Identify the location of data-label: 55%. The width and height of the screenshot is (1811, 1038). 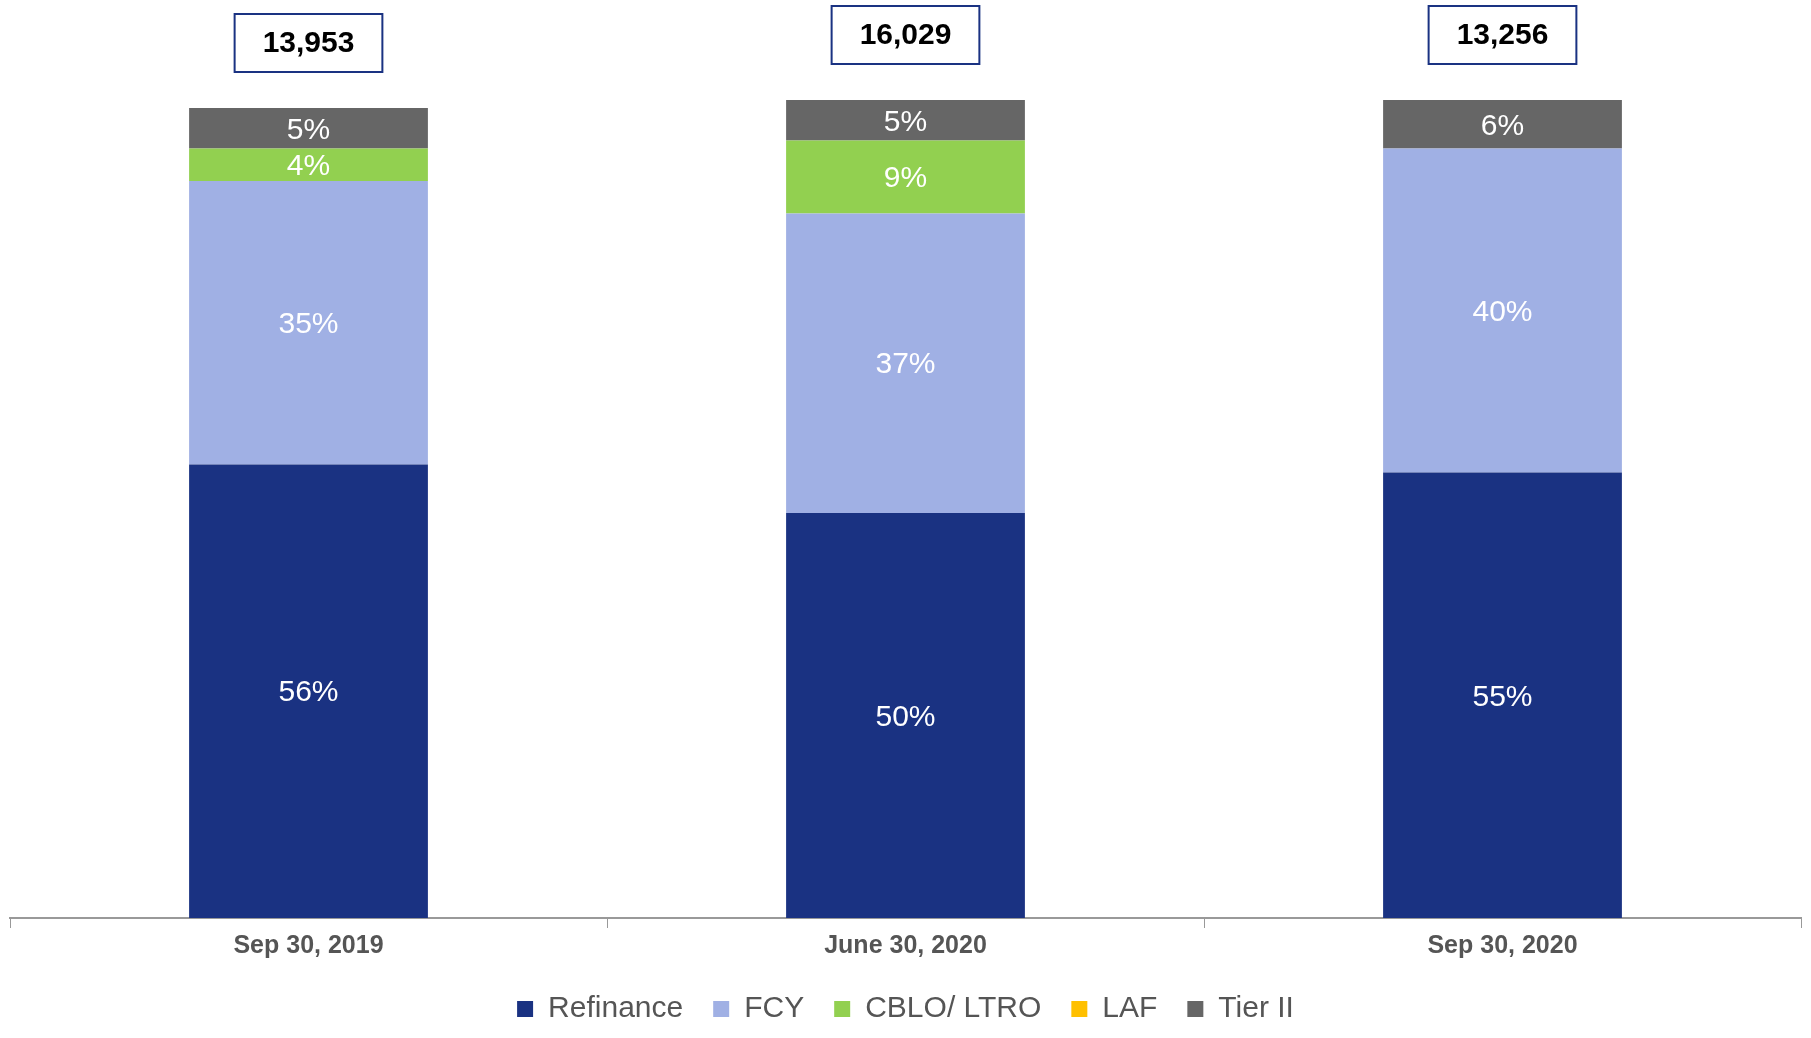
(1502, 695).